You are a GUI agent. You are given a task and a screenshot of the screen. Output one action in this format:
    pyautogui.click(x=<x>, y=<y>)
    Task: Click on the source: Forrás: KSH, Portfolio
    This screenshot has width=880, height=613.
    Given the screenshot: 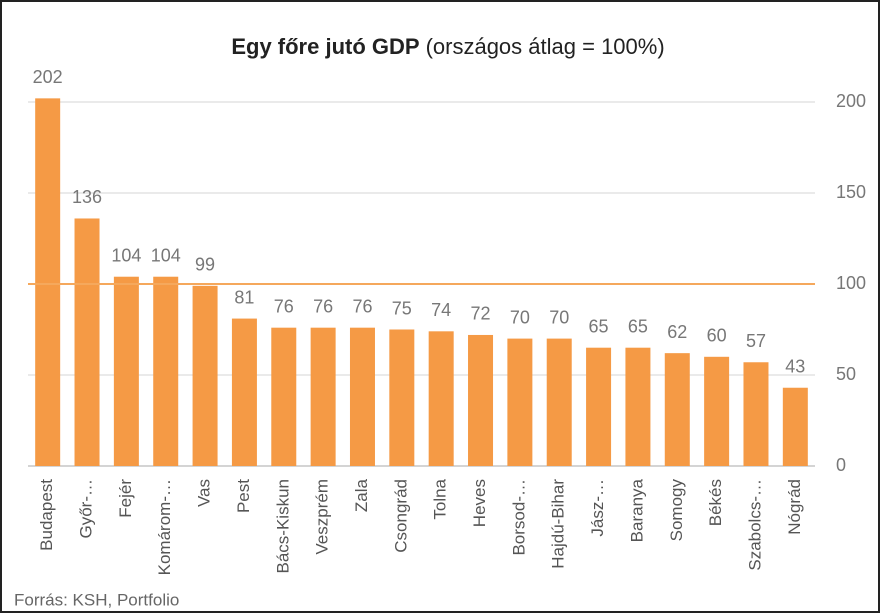 What is the action you would take?
    pyautogui.click(x=96, y=599)
    